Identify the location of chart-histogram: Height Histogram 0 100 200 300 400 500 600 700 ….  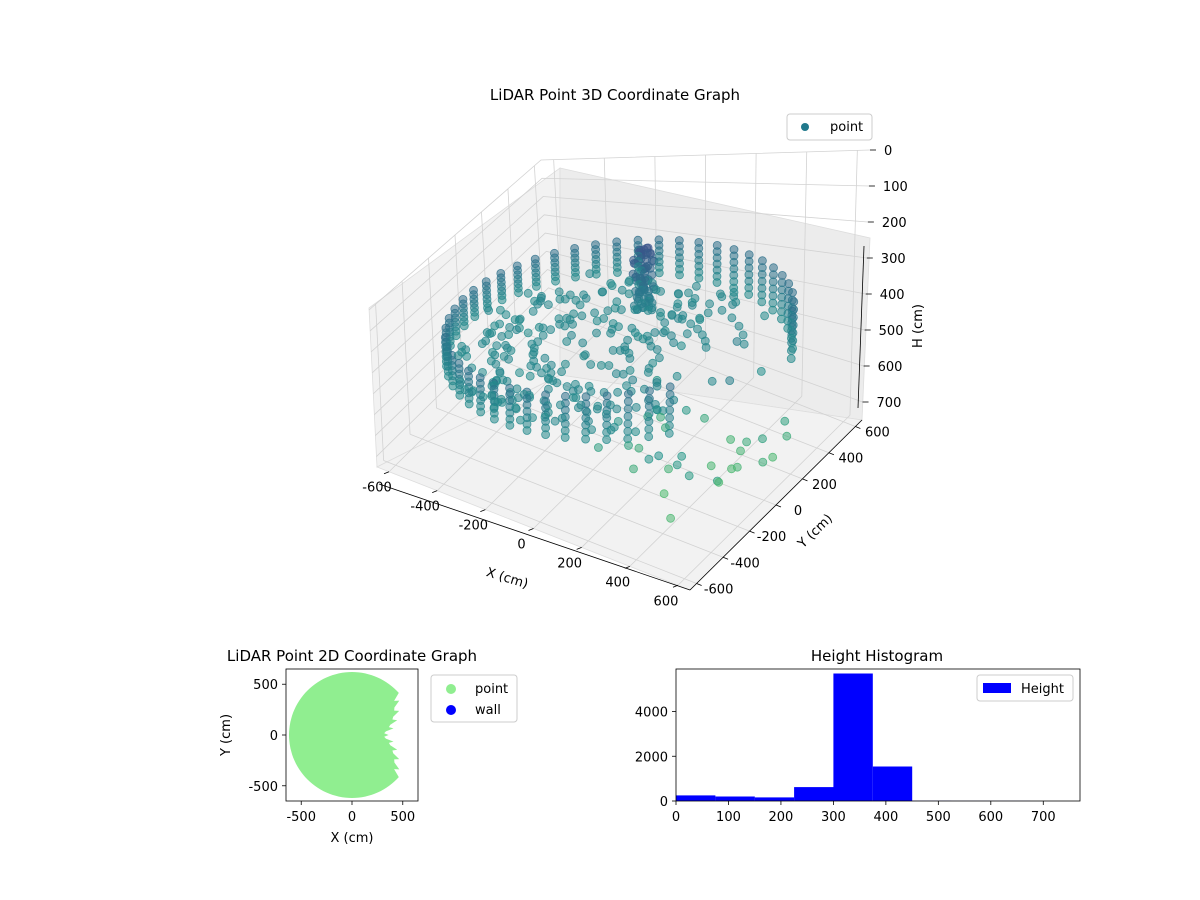
(858, 736).